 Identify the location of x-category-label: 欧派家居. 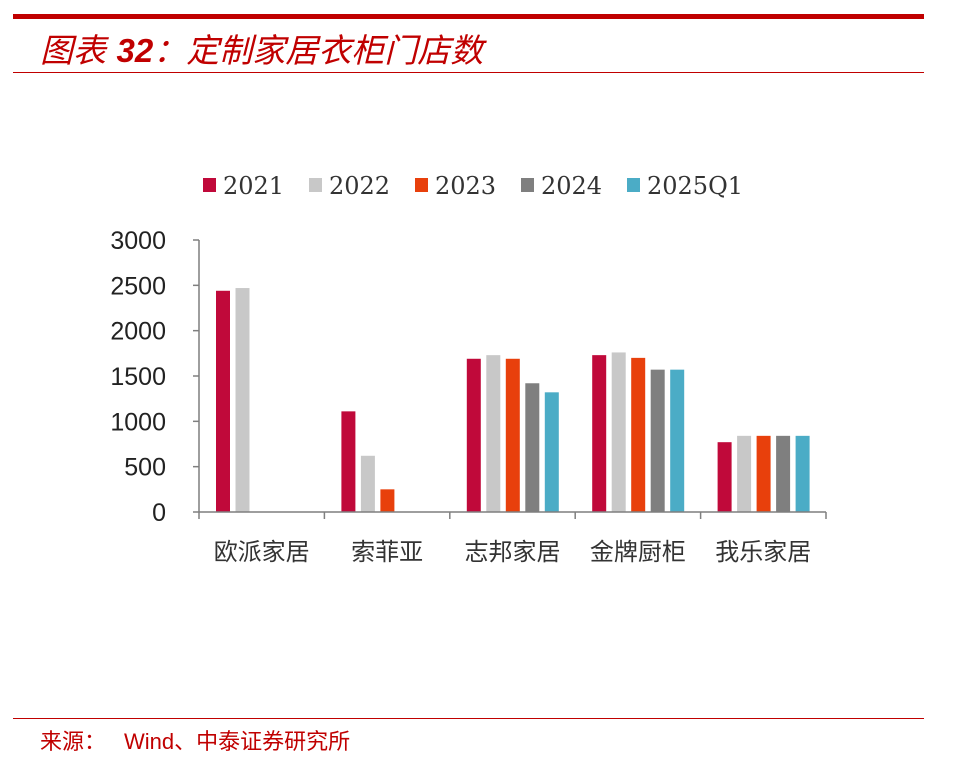
(262, 552).